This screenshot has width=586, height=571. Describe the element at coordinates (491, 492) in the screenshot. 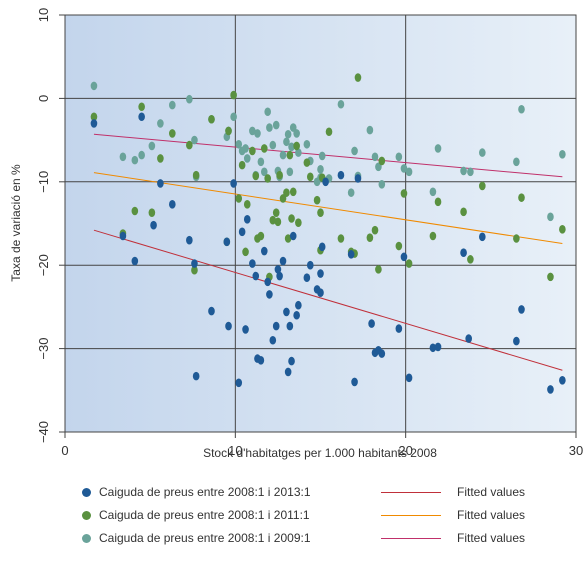

I see `legend-label: Fitted values` at that location.